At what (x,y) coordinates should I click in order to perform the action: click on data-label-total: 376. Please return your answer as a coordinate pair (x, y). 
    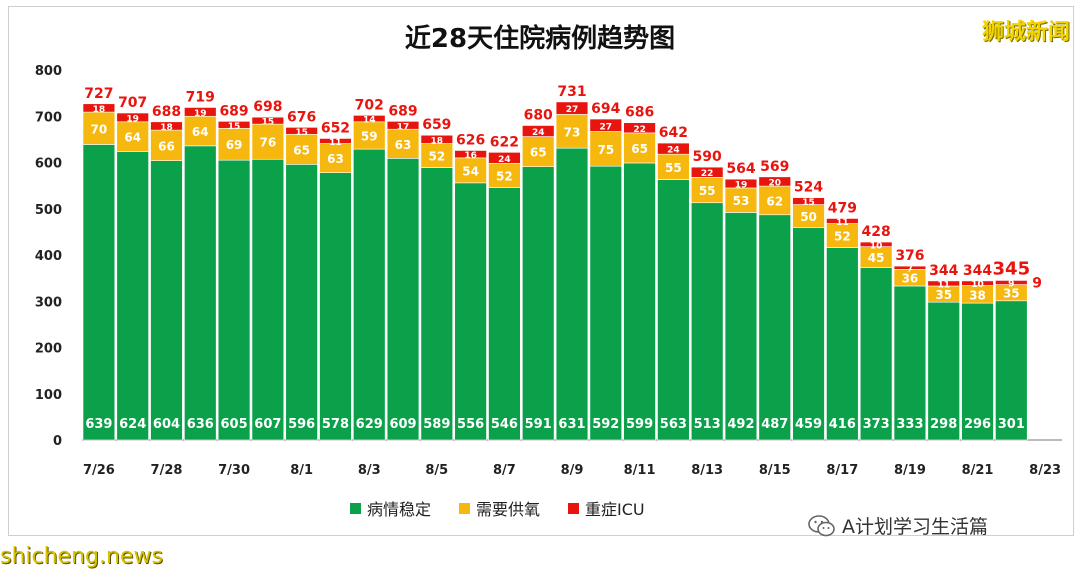
    Looking at the image, I should click on (909, 256).